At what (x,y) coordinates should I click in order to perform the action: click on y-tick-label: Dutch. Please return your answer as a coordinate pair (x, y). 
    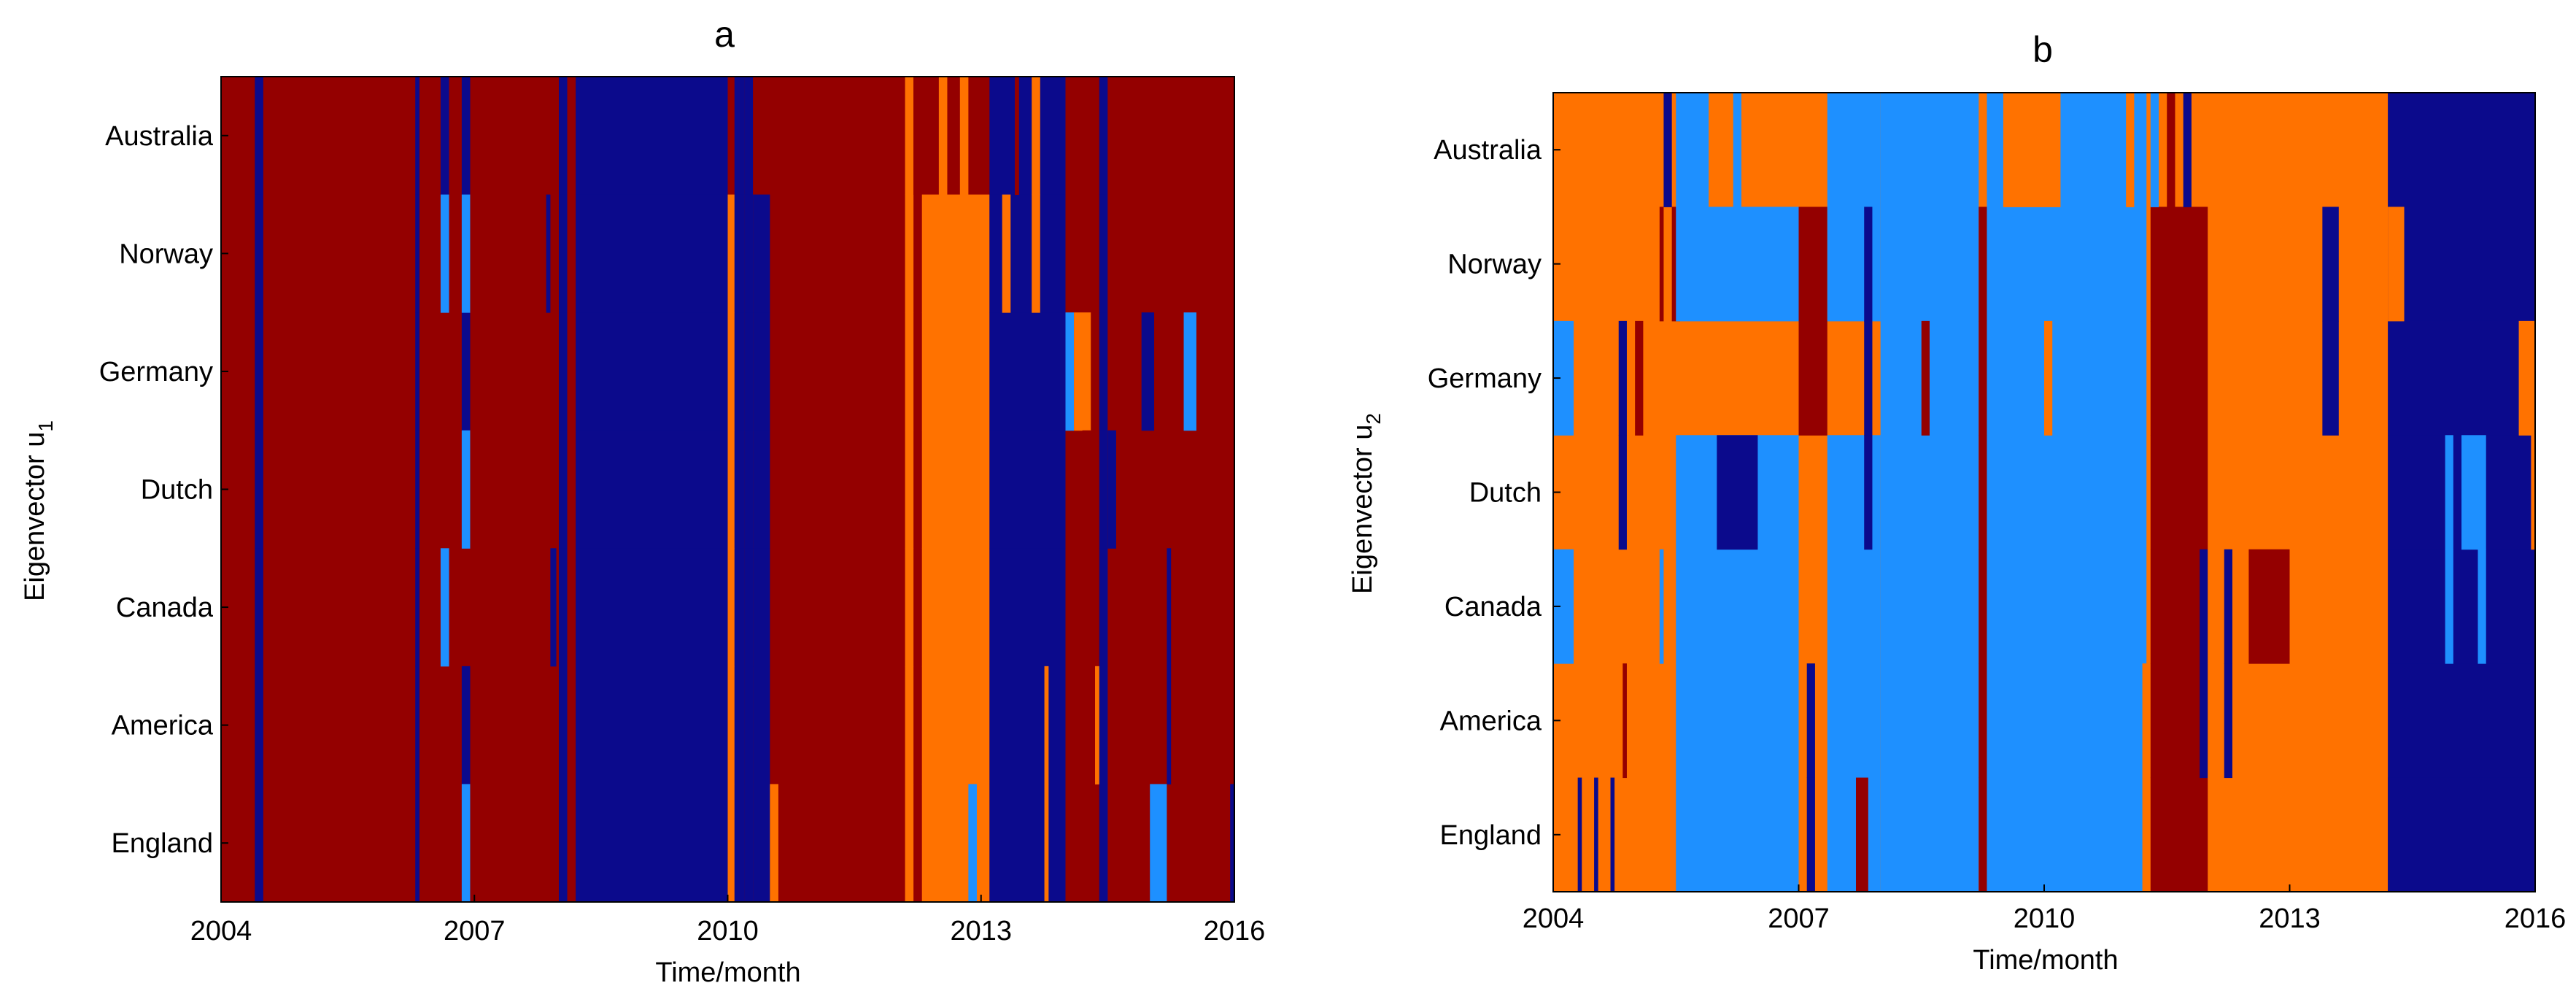
    Looking at the image, I should click on (177, 490).